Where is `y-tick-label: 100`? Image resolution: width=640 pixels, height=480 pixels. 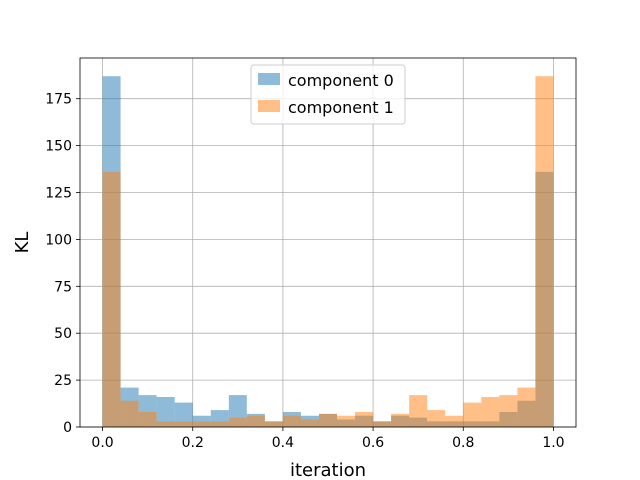
y-tick-label: 100 is located at coordinates (58, 240).